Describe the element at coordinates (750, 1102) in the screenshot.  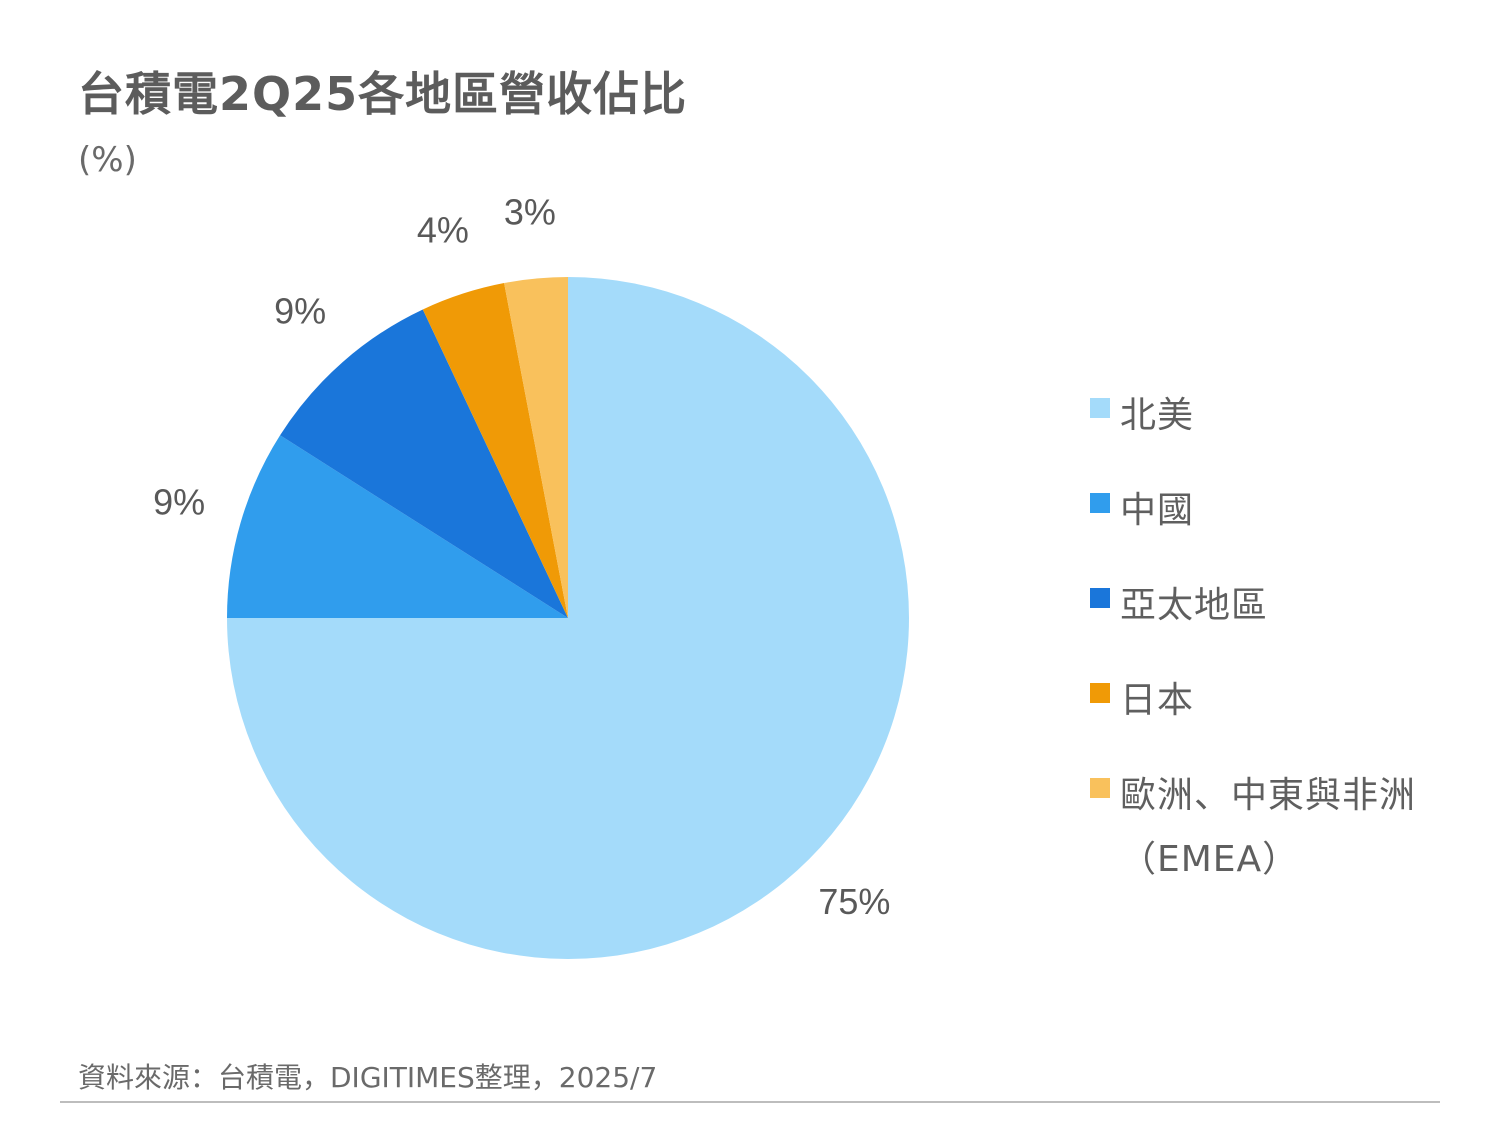
I see `bottom-divider` at that location.